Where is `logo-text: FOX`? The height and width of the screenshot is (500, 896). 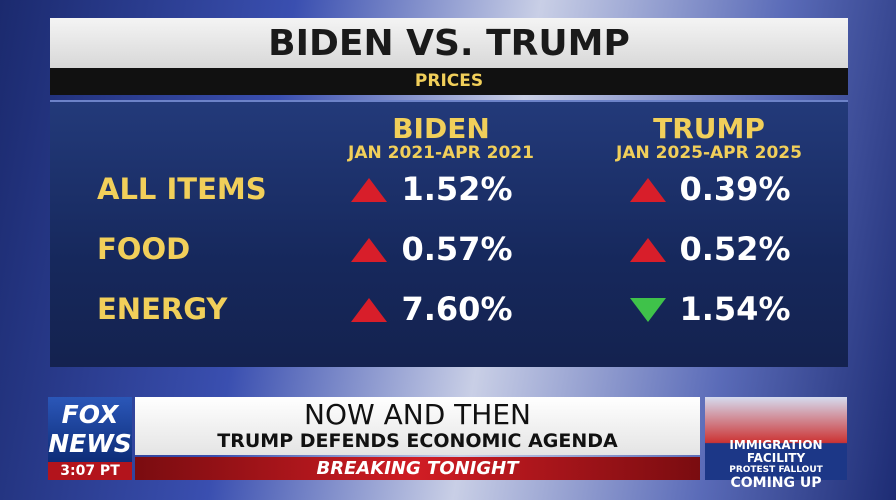 logo-text: FOX is located at coordinates (90, 414).